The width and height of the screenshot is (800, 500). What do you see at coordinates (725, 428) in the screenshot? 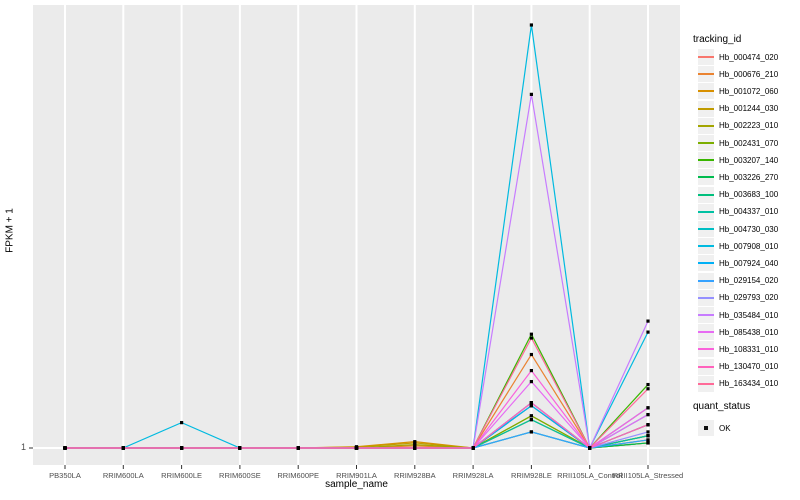
I see `legend-item-label: OK` at bounding box center [725, 428].